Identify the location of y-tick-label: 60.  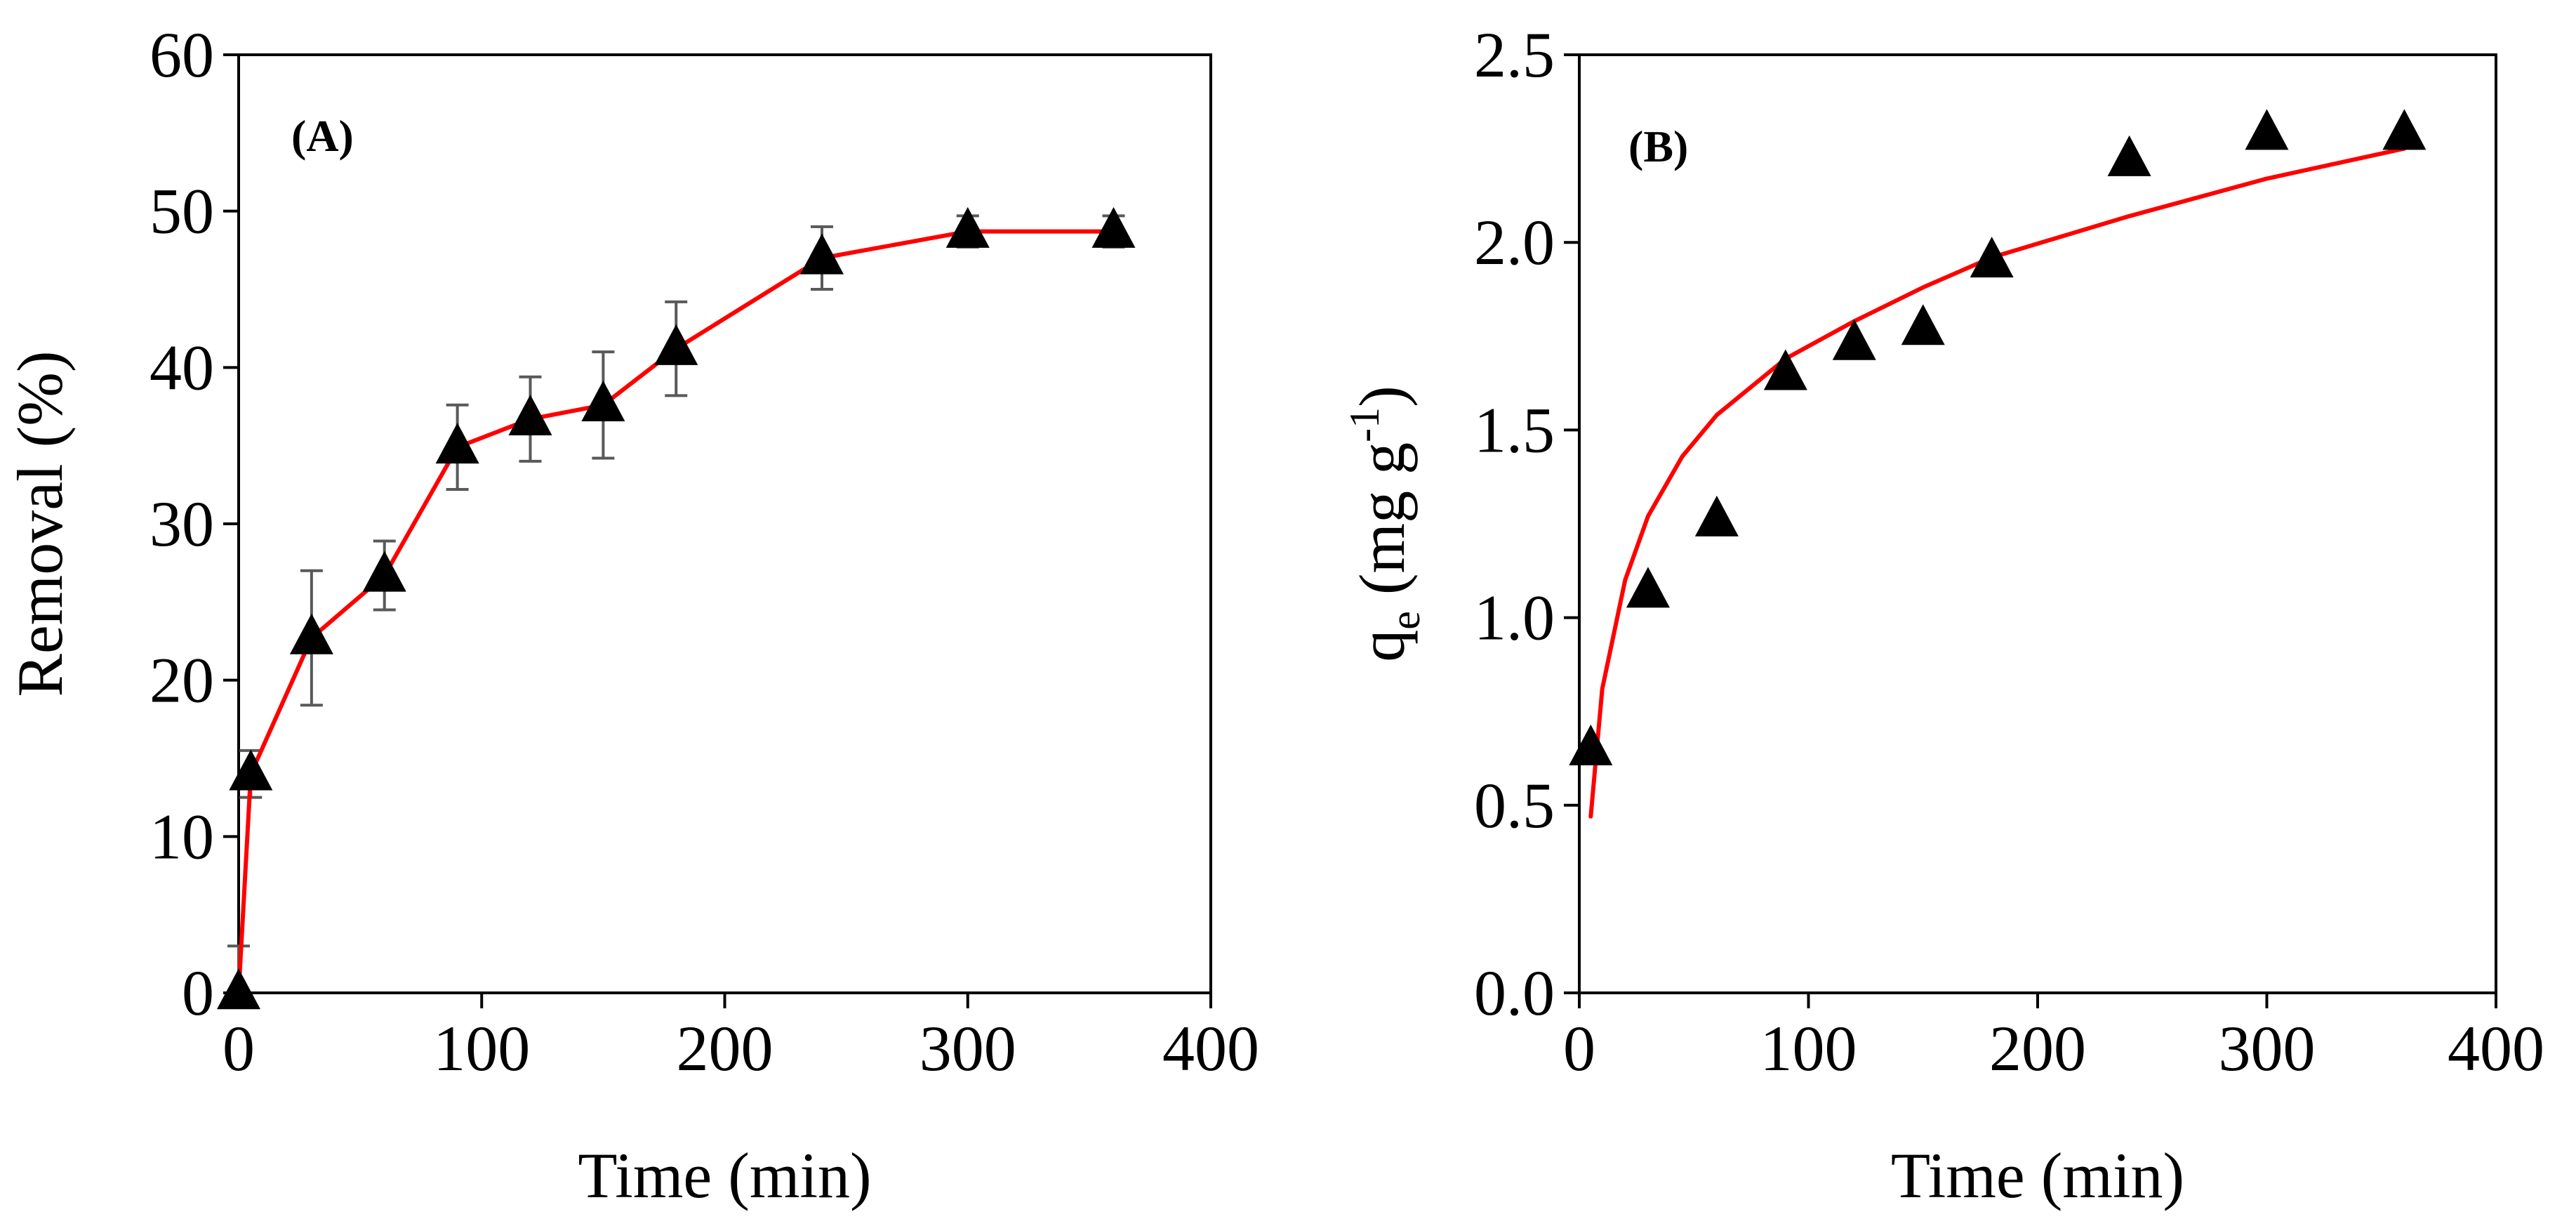
(182, 55).